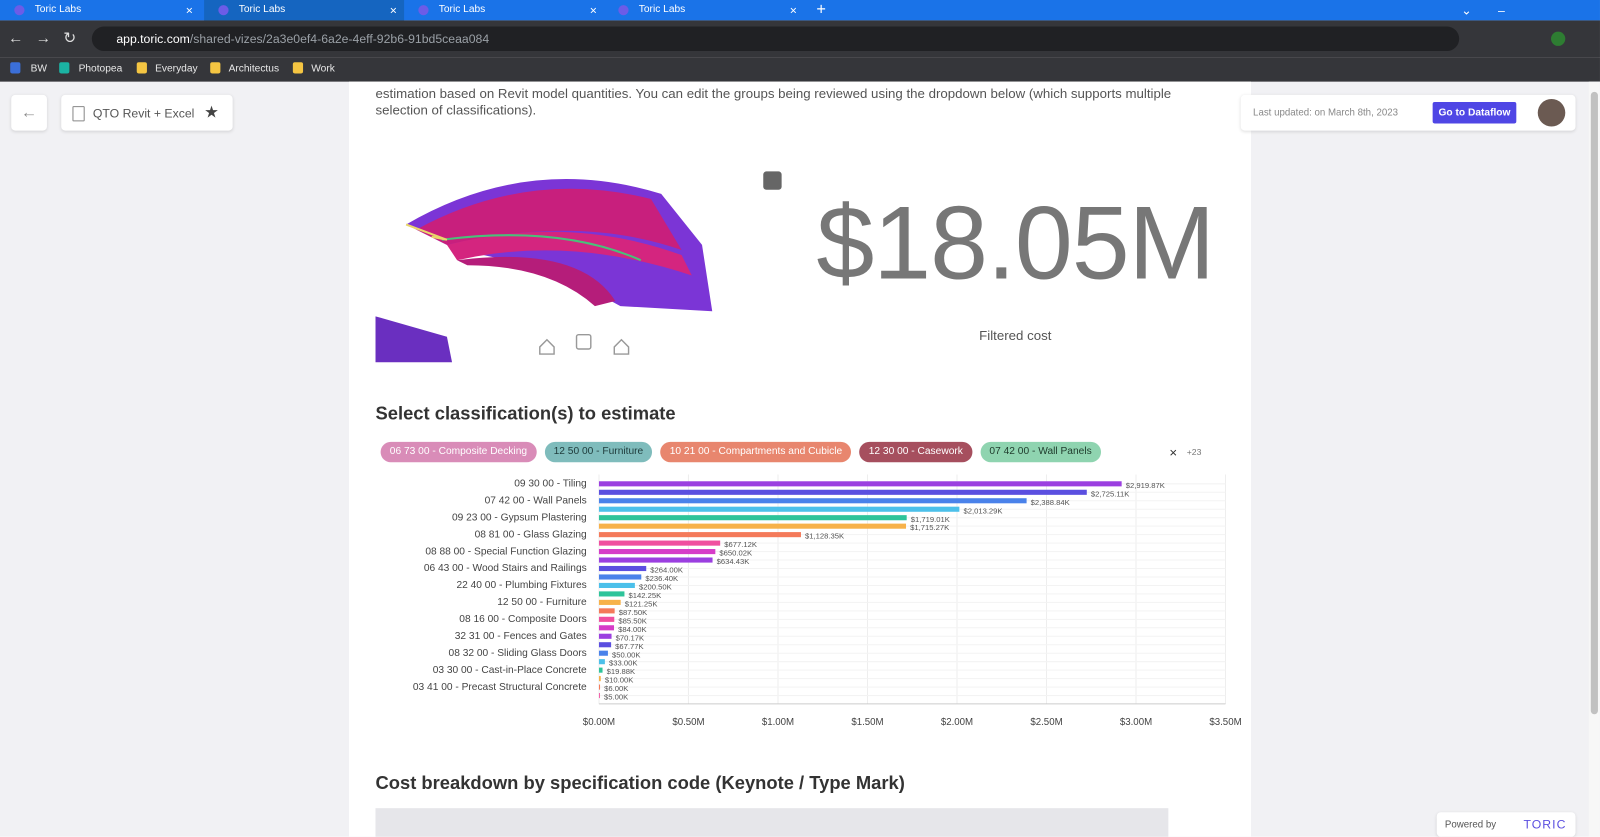  Describe the element at coordinates (1558, 38) in the screenshot. I see `profile-icon` at that location.